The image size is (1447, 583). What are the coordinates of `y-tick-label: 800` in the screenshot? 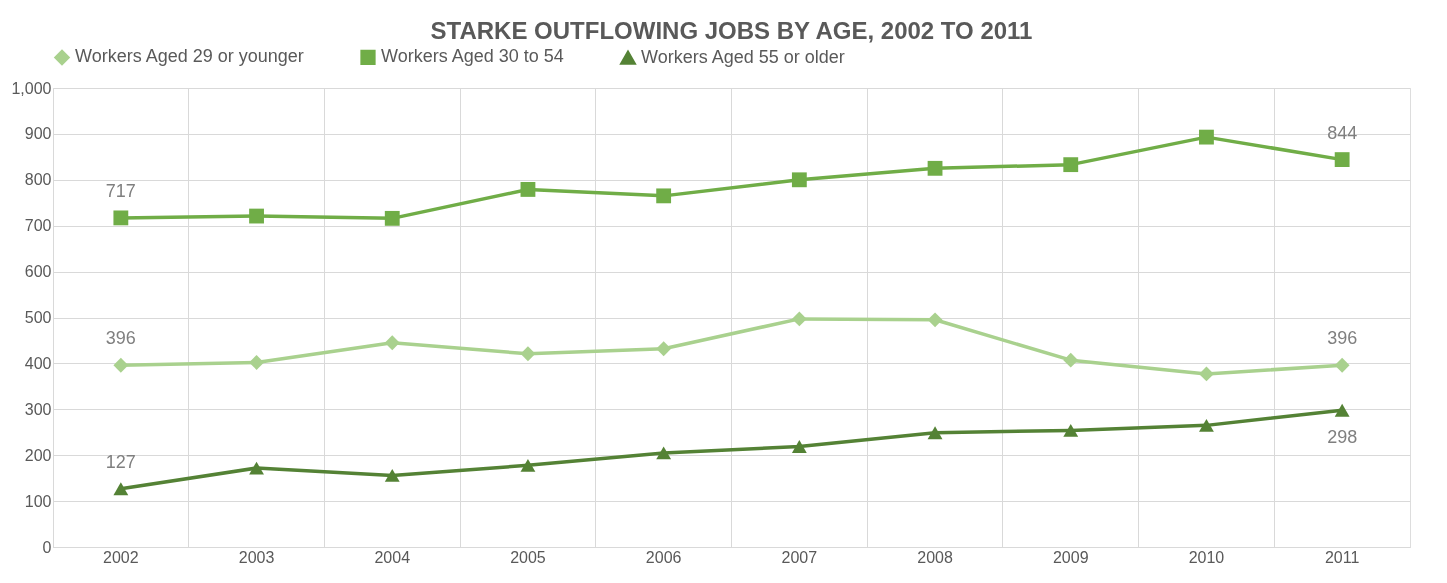 It's located at (38, 180).